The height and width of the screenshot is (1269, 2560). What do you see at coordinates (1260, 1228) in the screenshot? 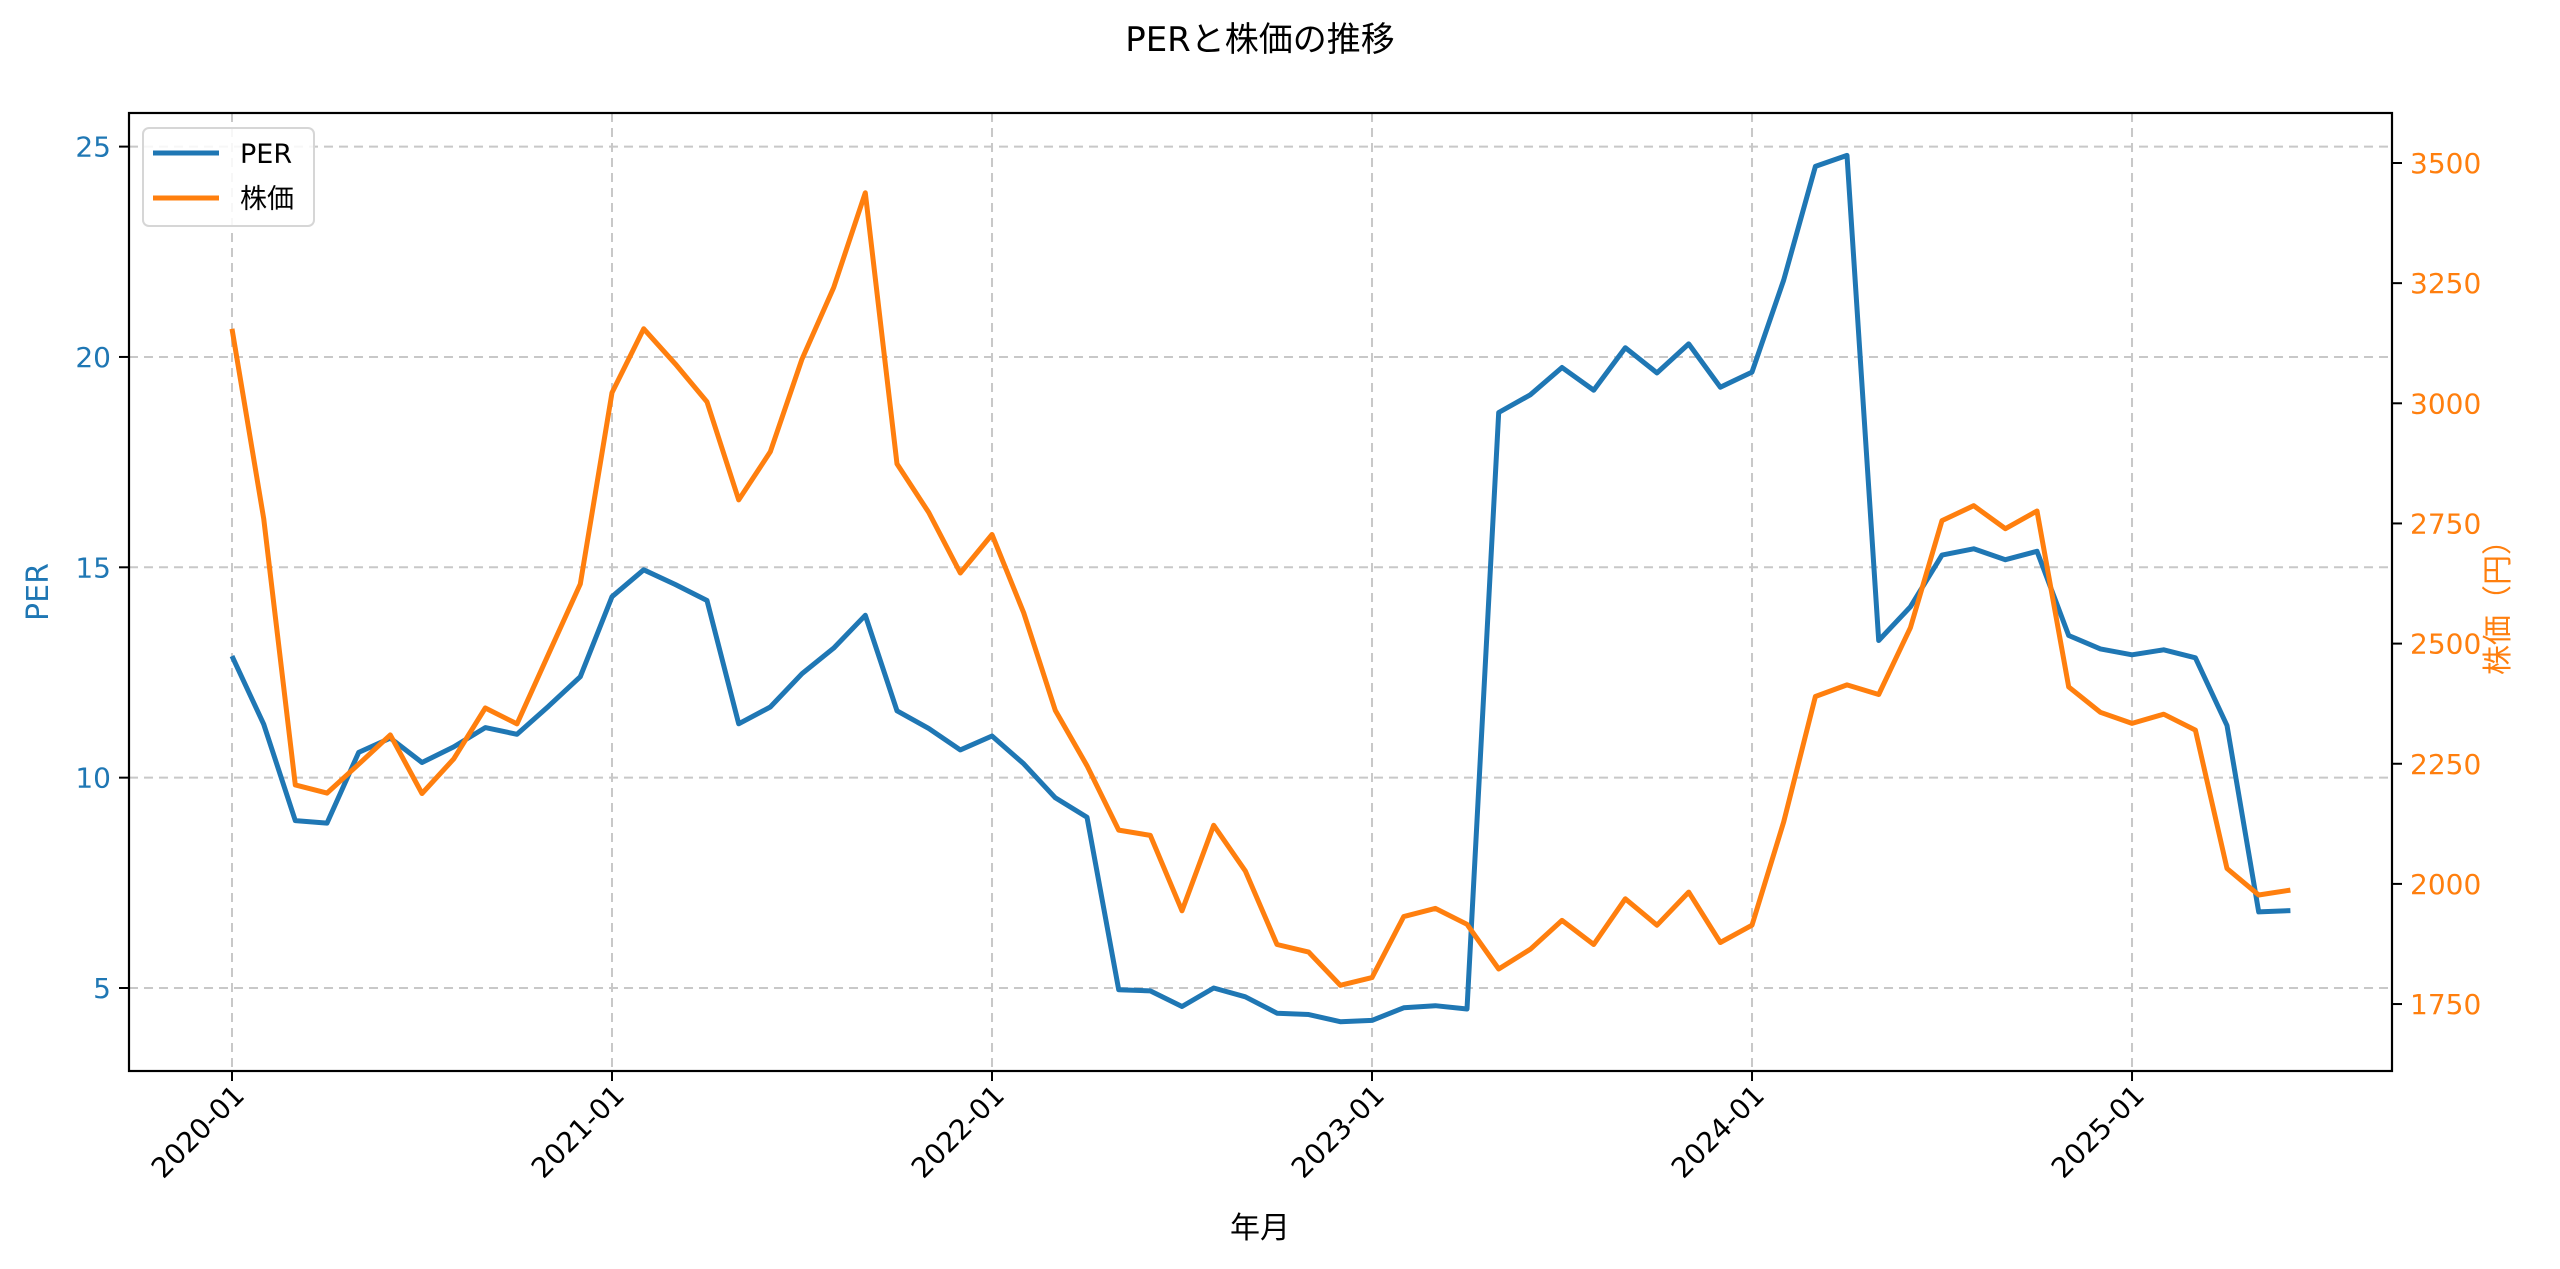
I see `x-axis-label: 年月` at bounding box center [1260, 1228].